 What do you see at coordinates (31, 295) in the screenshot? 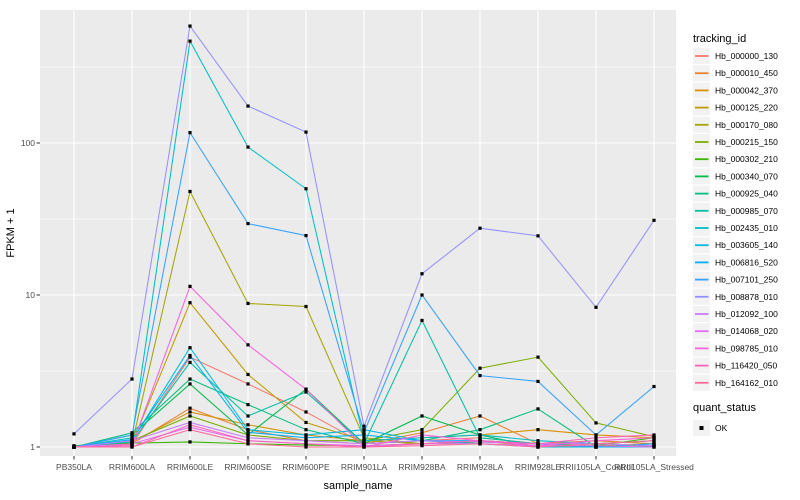
I see `y-tick-label: 10` at bounding box center [31, 295].